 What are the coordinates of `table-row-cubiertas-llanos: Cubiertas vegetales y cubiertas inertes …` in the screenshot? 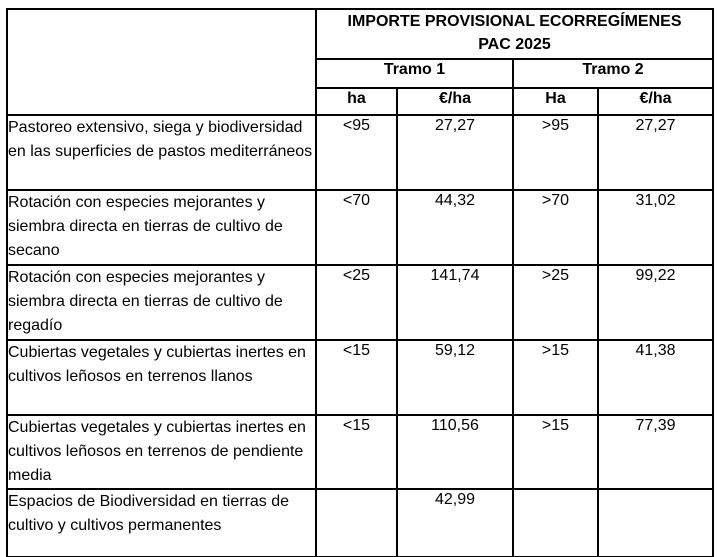 It's located at (360, 377).